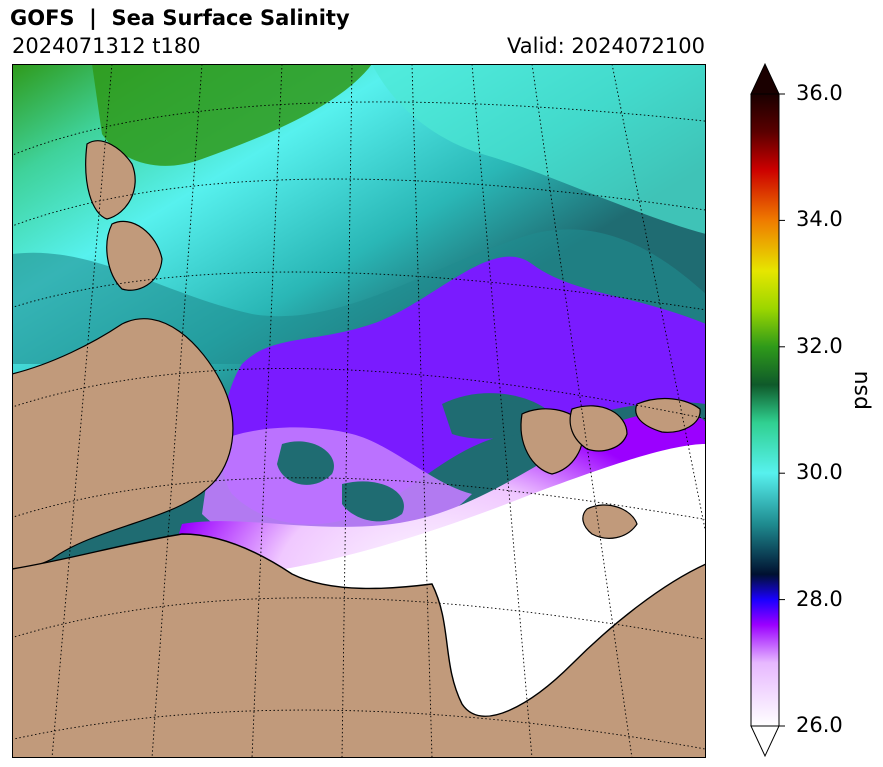  What do you see at coordinates (134, 255) in the screenshot?
I see `novaya-zemlya-south` at bounding box center [134, 255].